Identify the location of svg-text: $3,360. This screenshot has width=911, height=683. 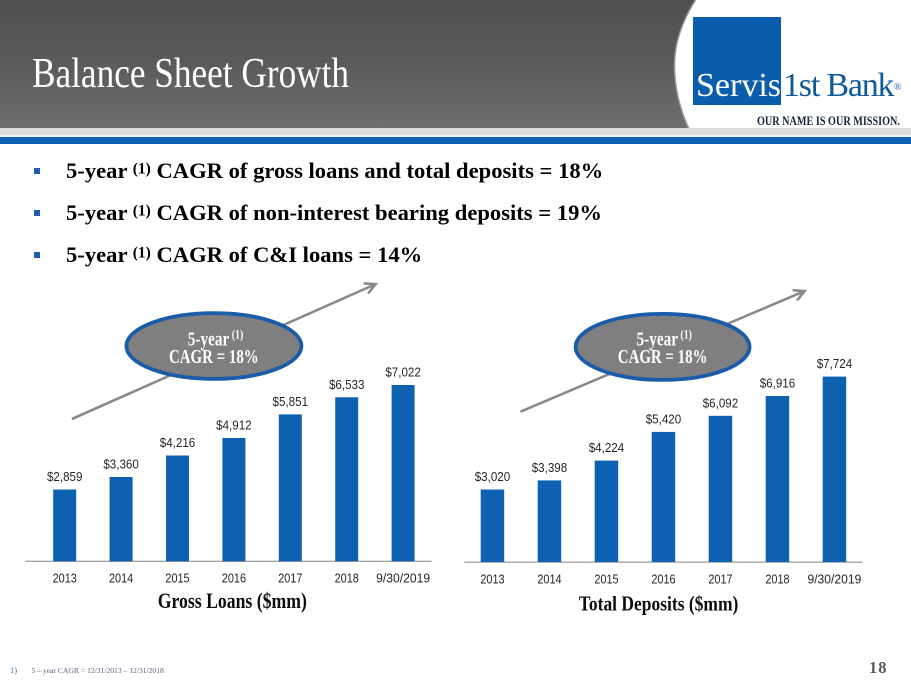
(121, 464).